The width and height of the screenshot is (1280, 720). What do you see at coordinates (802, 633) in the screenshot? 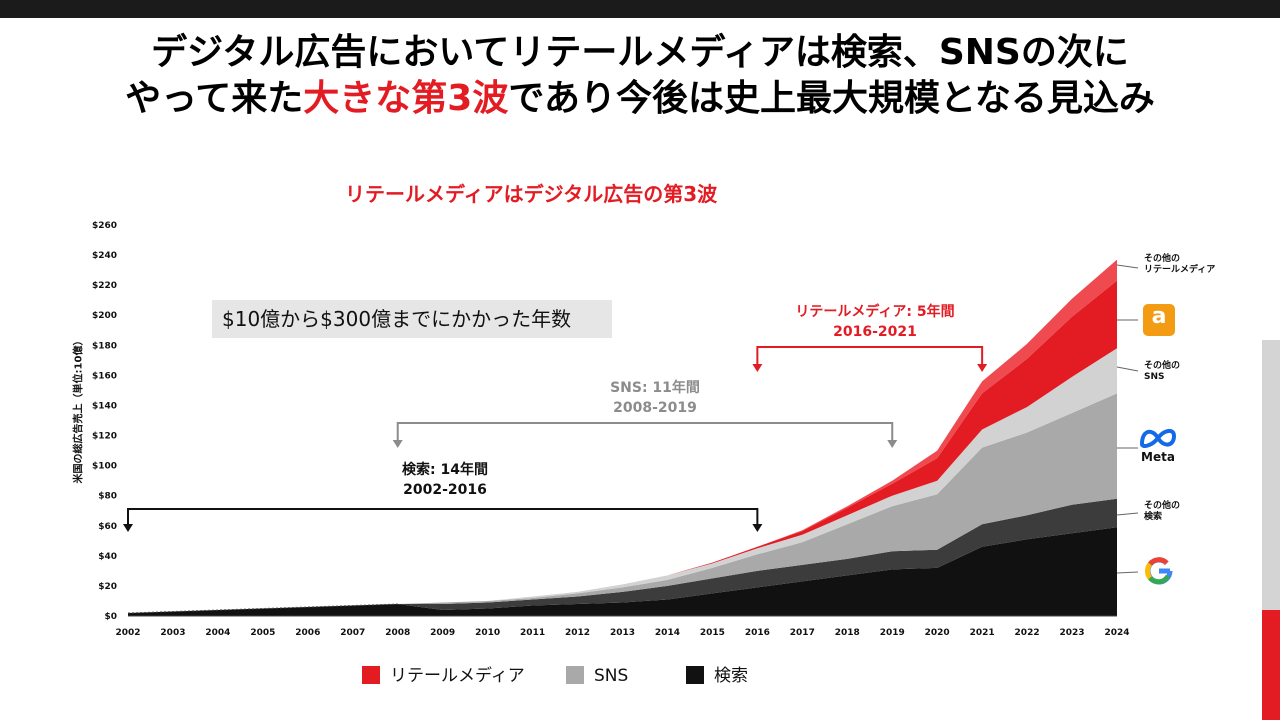
I see `x-tick-label: 2017` at bounding box center [802, 633].